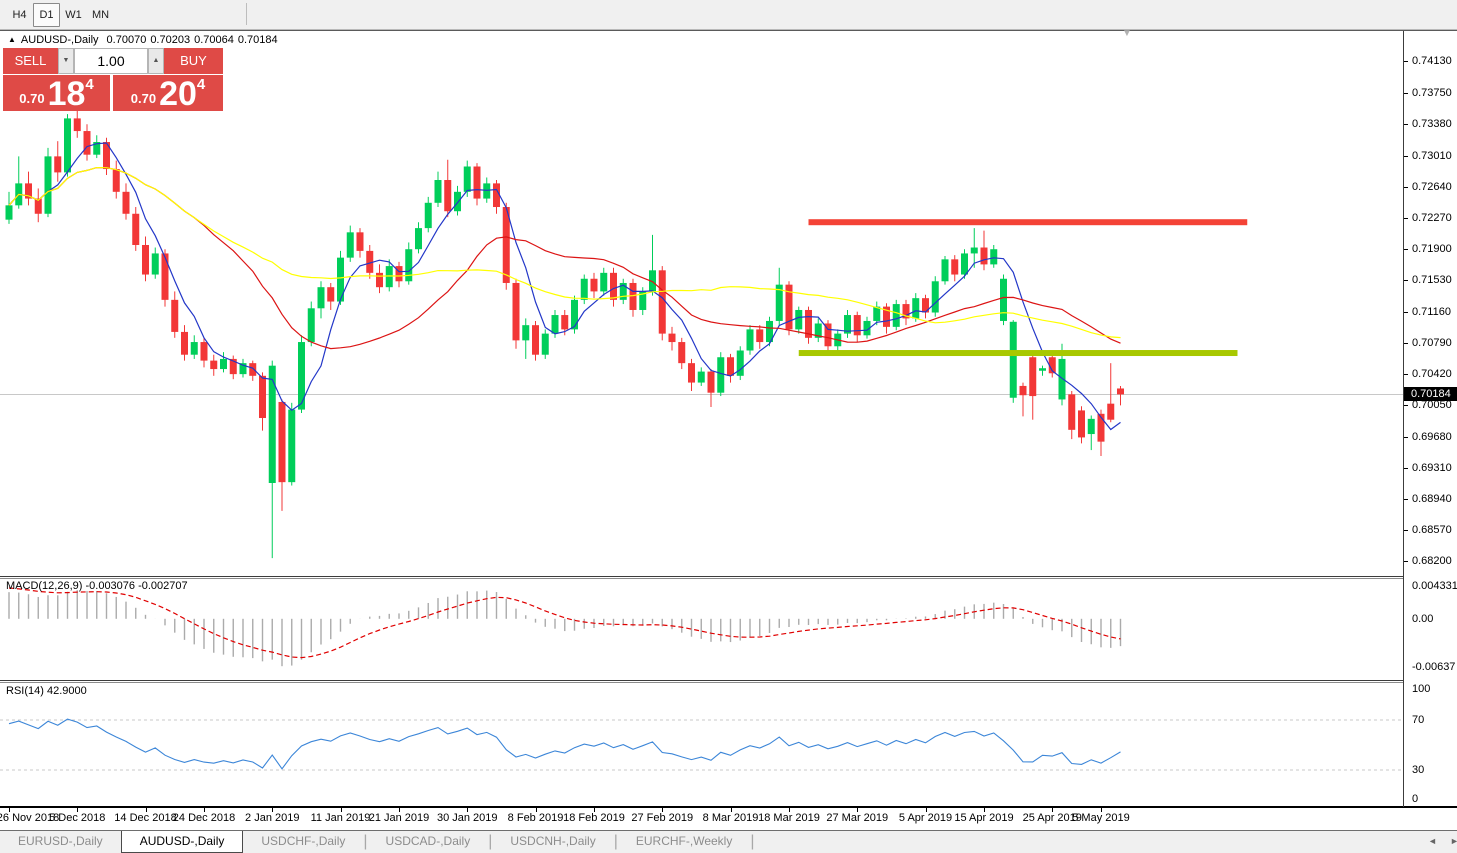 The height and width of the screenshot is (853, 1457). I want to click on price-tick-label: 0.73750, so click(1432, 93).